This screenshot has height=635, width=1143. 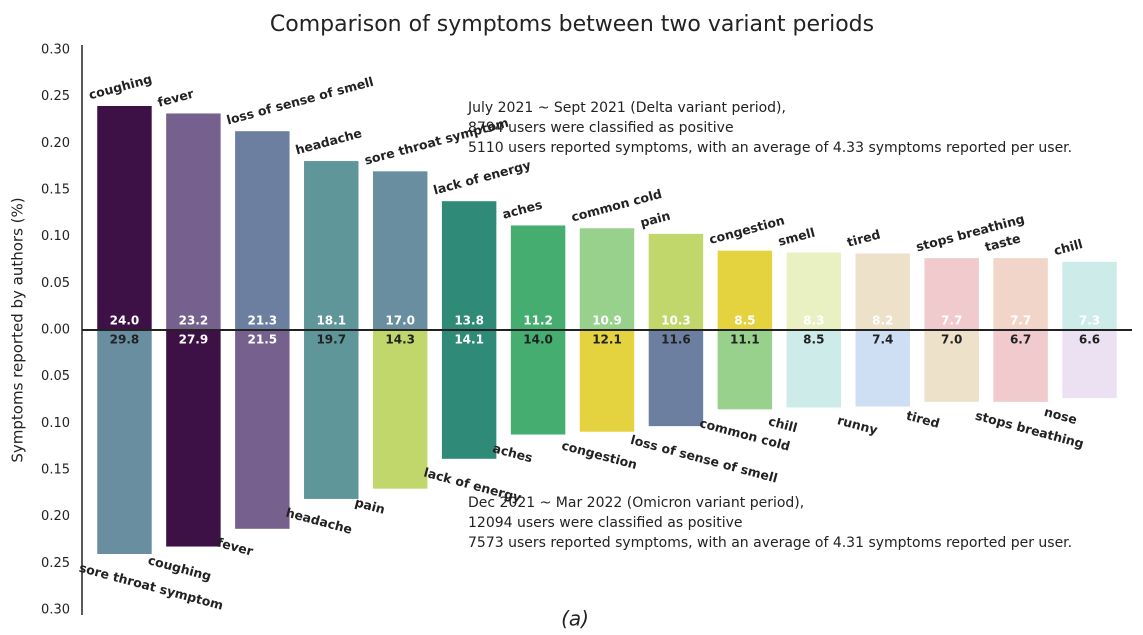 What do you see at coordinates (607, 340) in the screenshot?
I see `value-label: 12.1` at bounding box center [607, 340].